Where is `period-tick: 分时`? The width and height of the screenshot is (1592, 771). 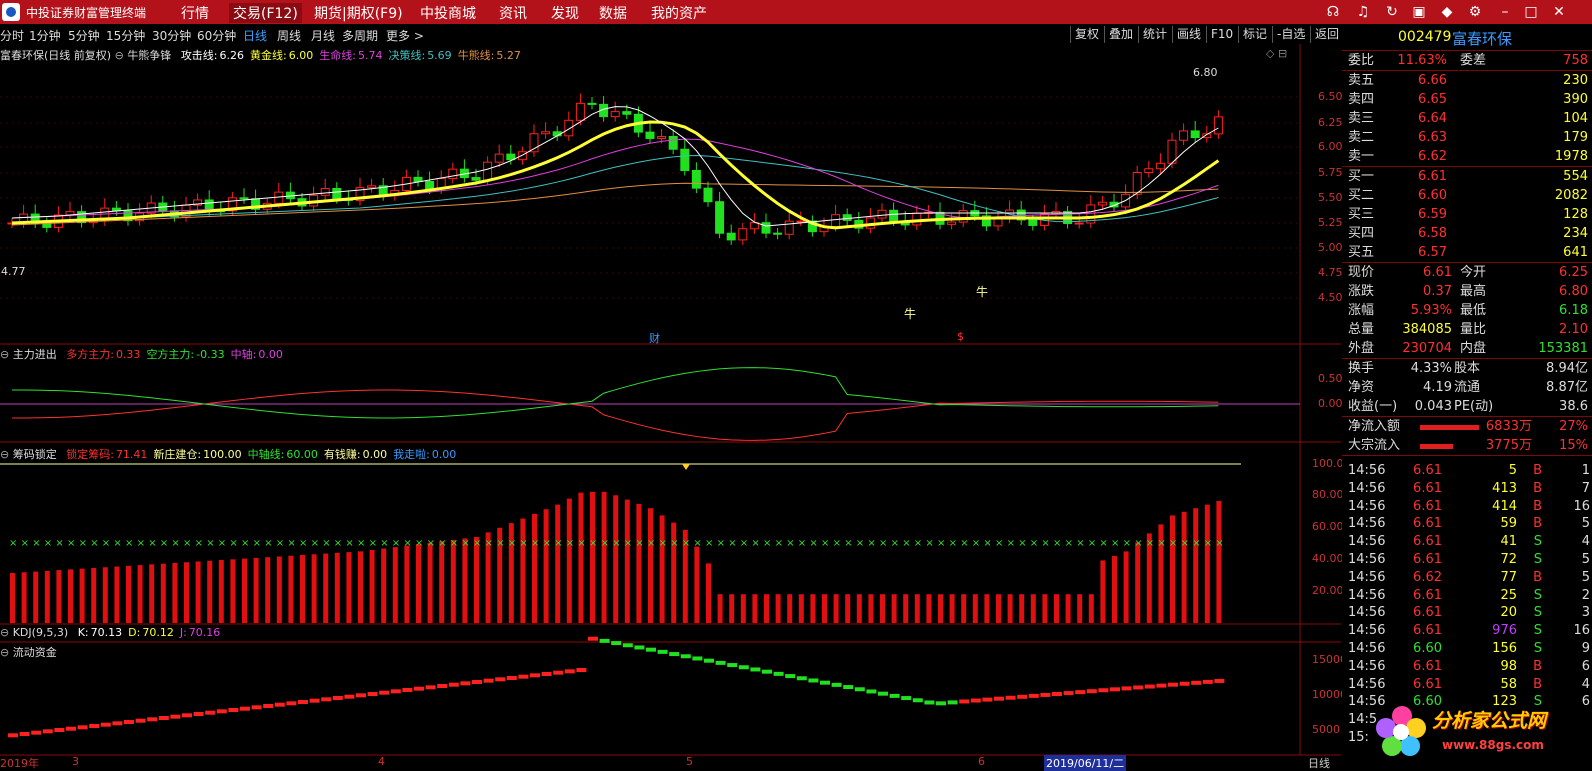
period-tick: 分时 is located at coordinates (12, 36).